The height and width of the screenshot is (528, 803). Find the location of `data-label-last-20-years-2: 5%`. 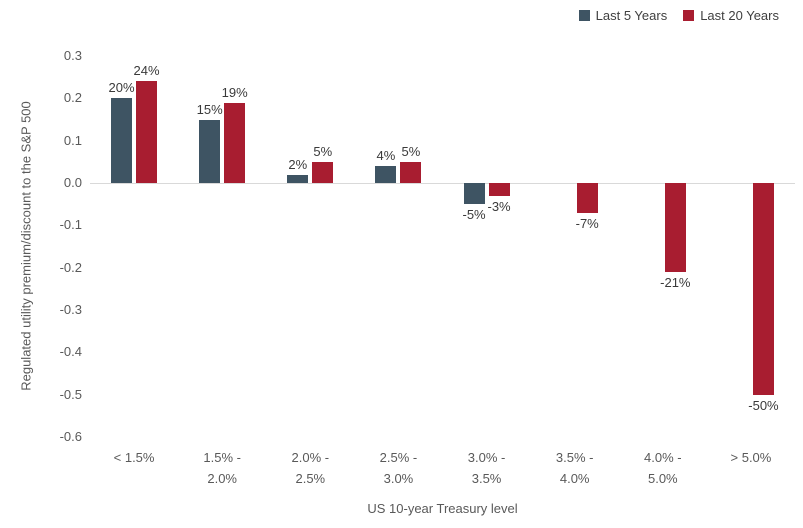

data-label-last-20-years-2: 5% is located at coordinates (323, 151).